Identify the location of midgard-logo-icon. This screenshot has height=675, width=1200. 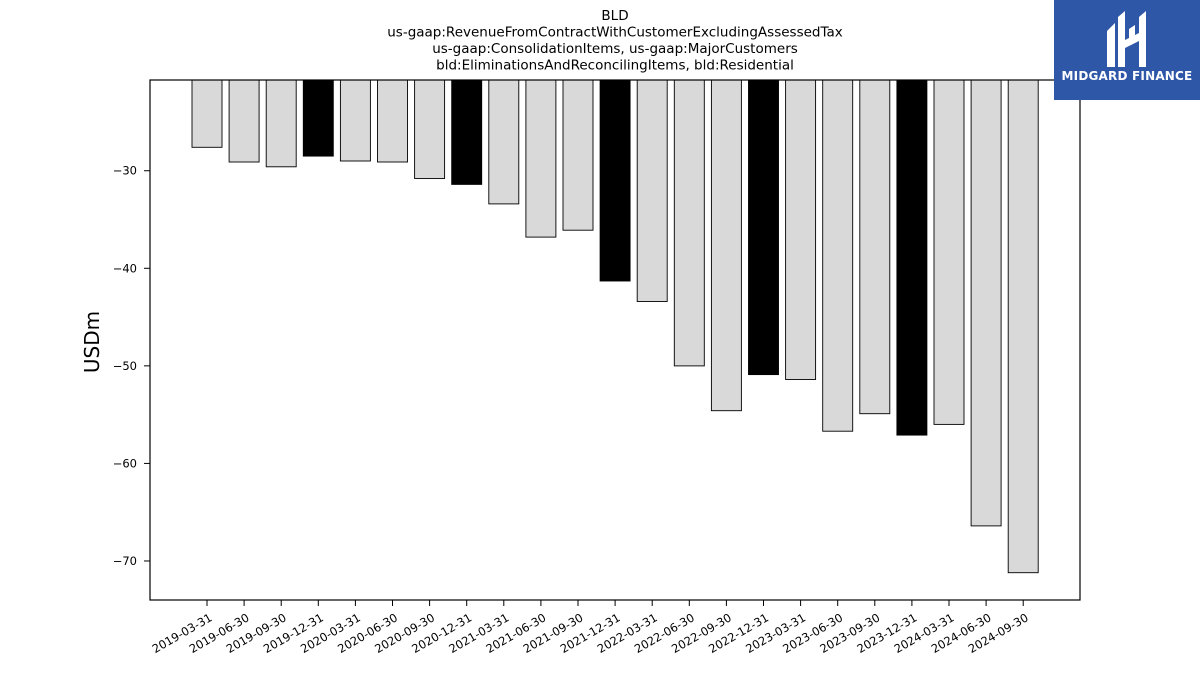
(1126, 39).